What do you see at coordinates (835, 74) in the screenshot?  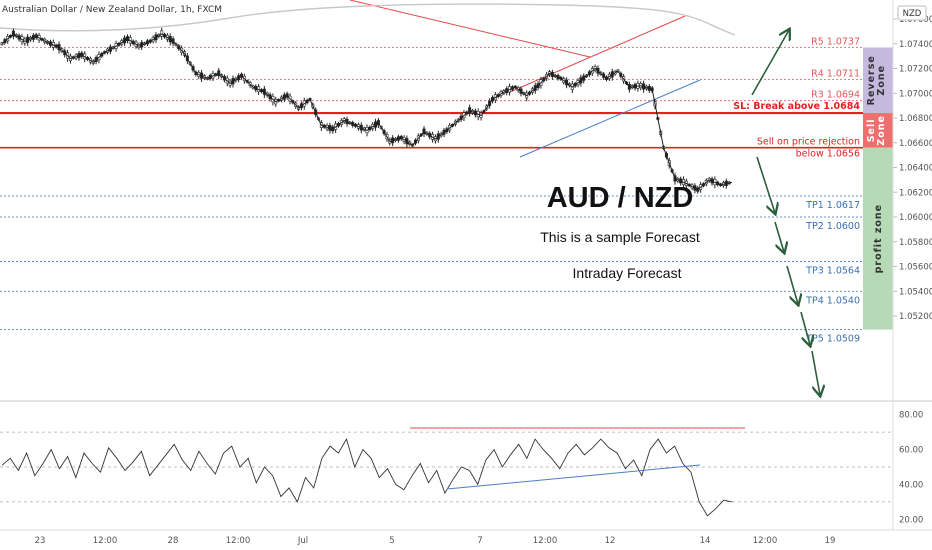 I see `level-label-r4: R4 1.0711` at bounding box center [835, 74].